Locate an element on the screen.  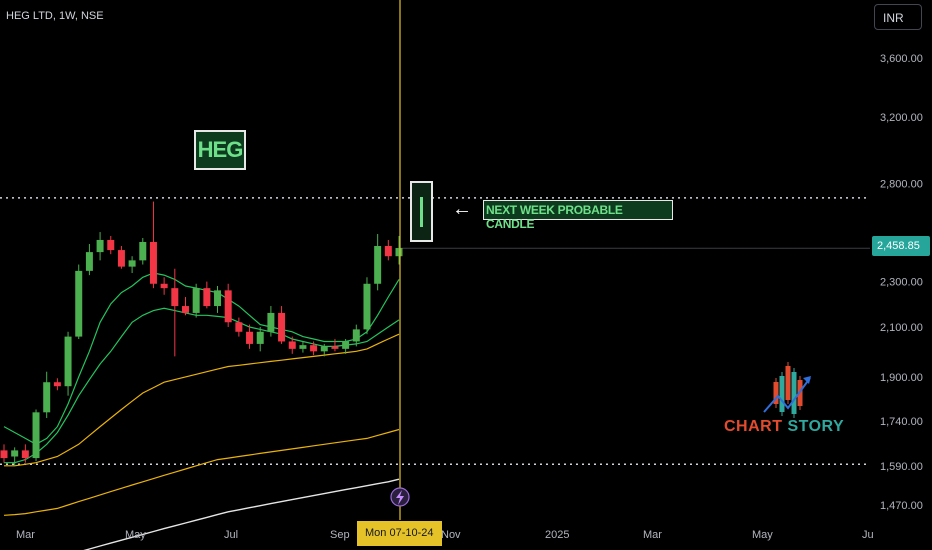
crosshair-date-label: Mon 07-10-24 is located at coordinates (399, 533).